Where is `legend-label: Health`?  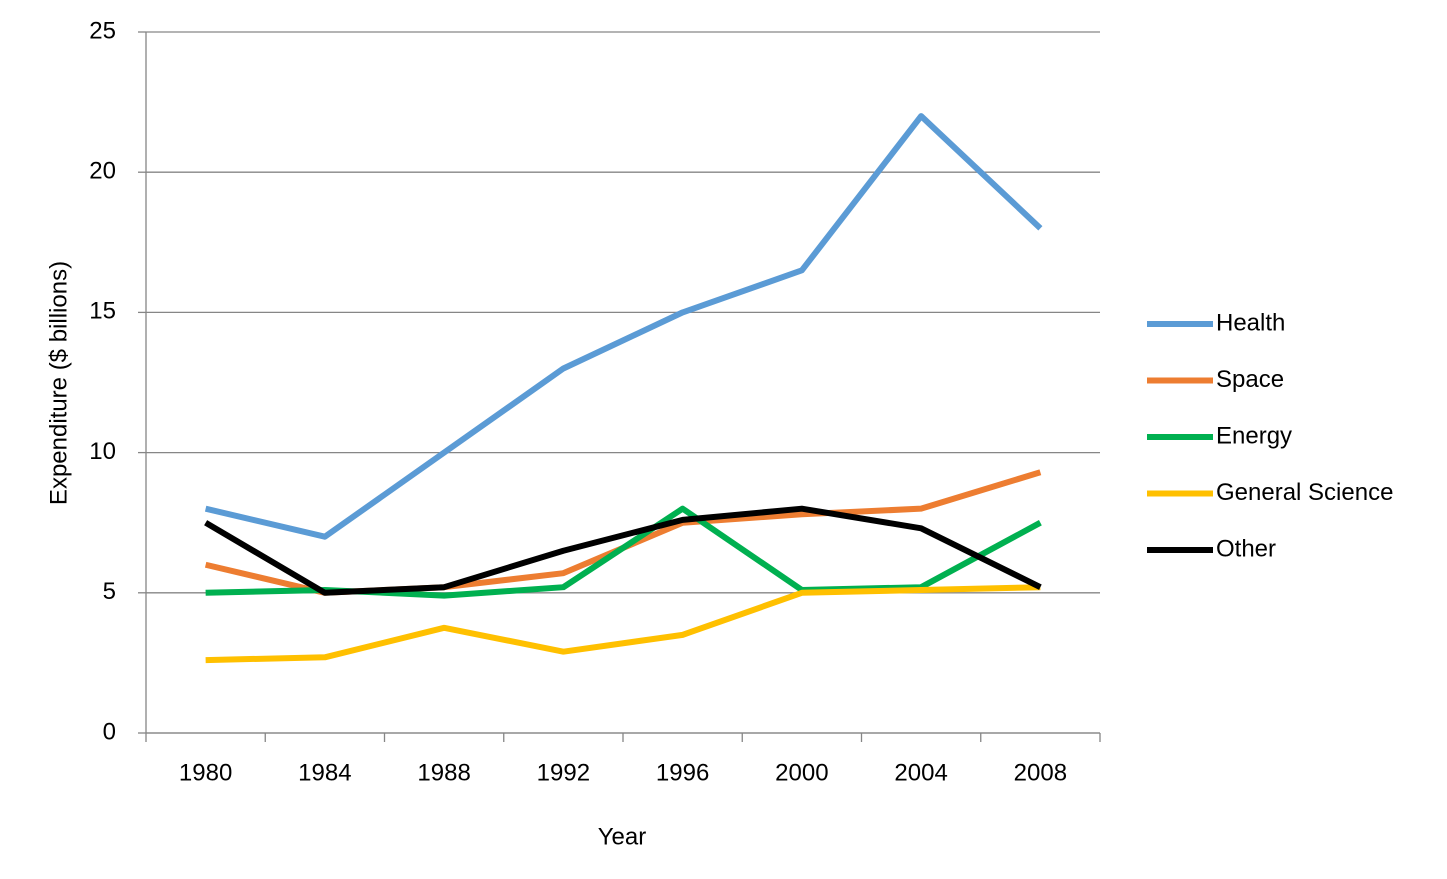 legend-label: Health is located at coordinates (1250, 322).